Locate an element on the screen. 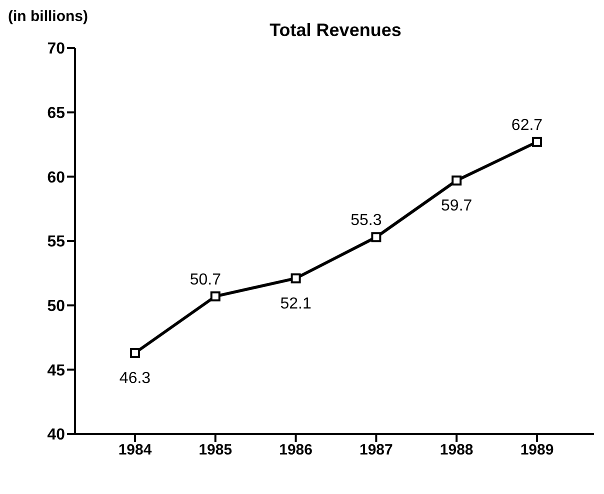 Image resolution: width=604 pixels, height=494 pixels. y-tick-label: 40 is located at coordinates (56, 435).